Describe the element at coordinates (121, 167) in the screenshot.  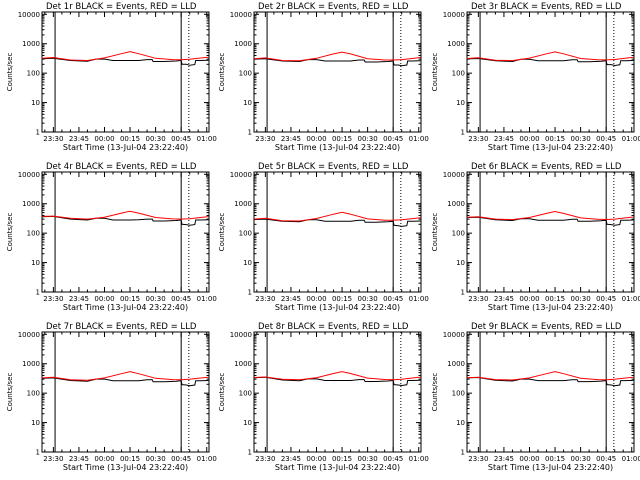
I see `chart-title: Det 4r BLACK = Events, RED = LLD` at that location.